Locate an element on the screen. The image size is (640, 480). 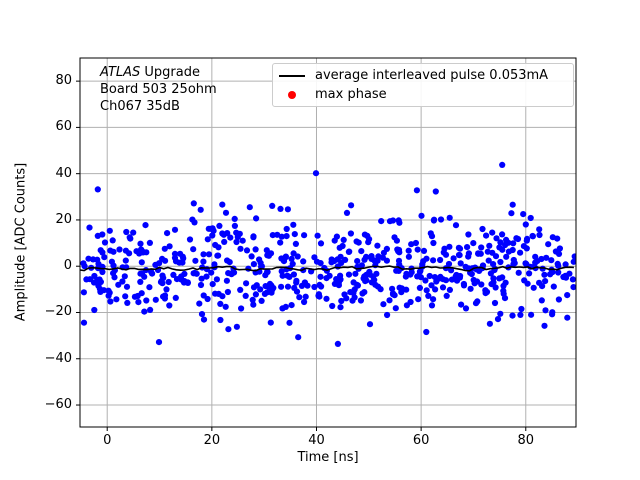
x-tick-label: 20 is located at coordinates (212, 440).